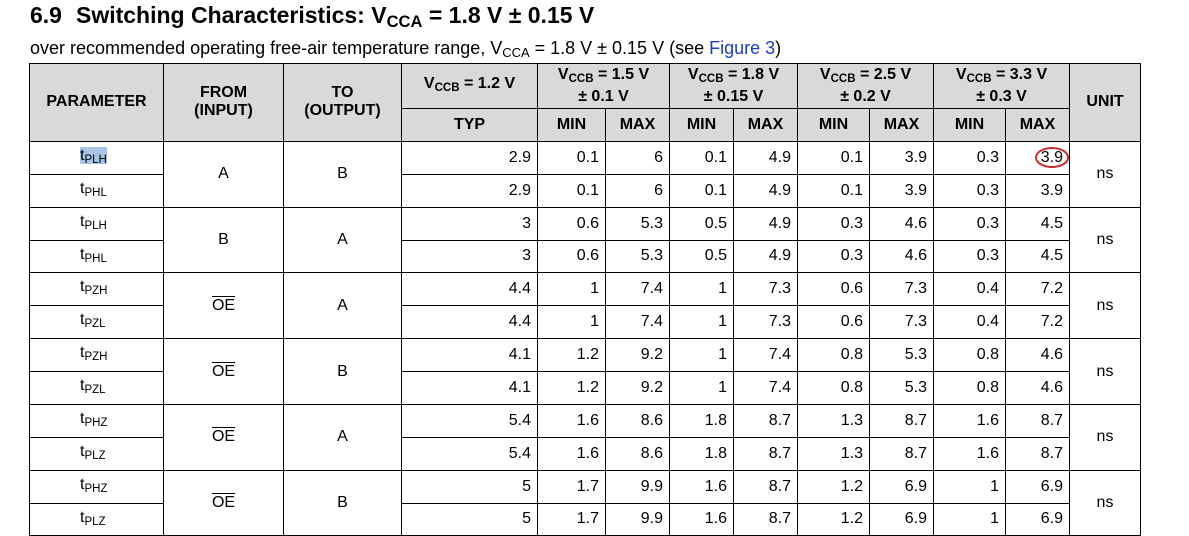 Image resolution: width=1189 pixels, height=536 pixels. I want to click on value-cell: 3, so click(469, 223).